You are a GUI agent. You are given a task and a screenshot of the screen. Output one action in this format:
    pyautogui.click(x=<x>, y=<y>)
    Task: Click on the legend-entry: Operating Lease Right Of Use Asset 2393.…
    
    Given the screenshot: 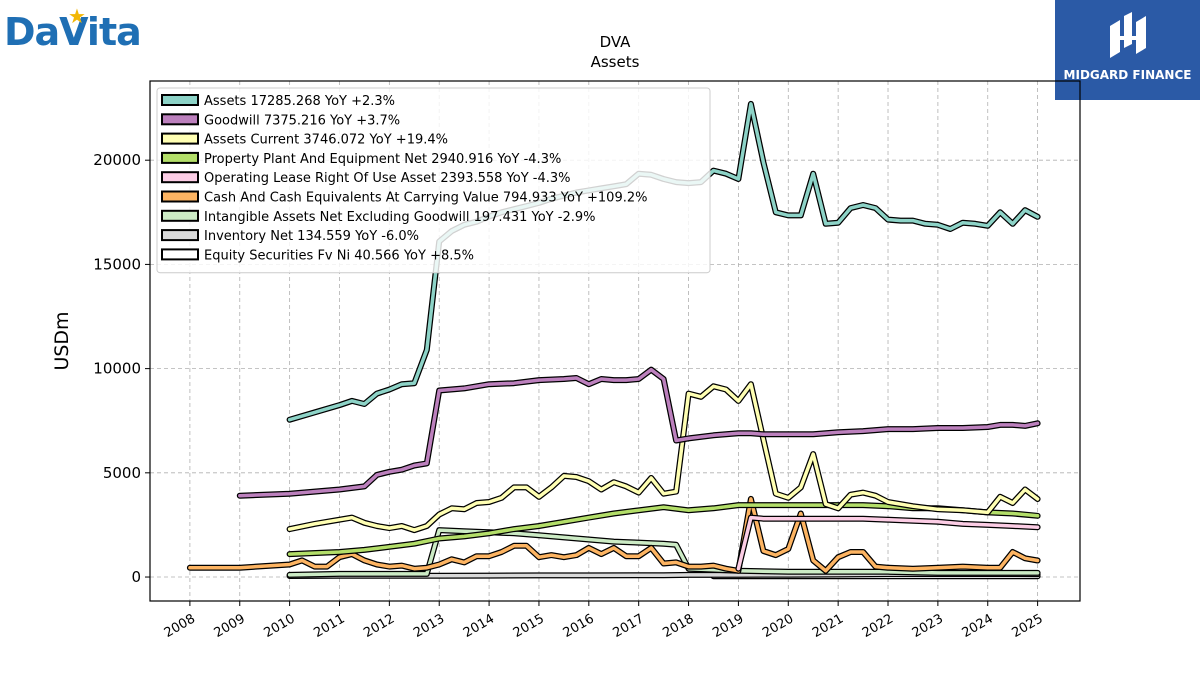 What is the action you would take?
    pyautogui.click(x=387, y=178)
    